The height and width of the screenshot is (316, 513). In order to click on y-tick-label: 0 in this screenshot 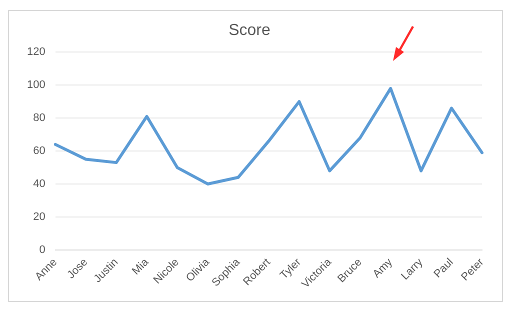, I will do `click(42, 250)`.